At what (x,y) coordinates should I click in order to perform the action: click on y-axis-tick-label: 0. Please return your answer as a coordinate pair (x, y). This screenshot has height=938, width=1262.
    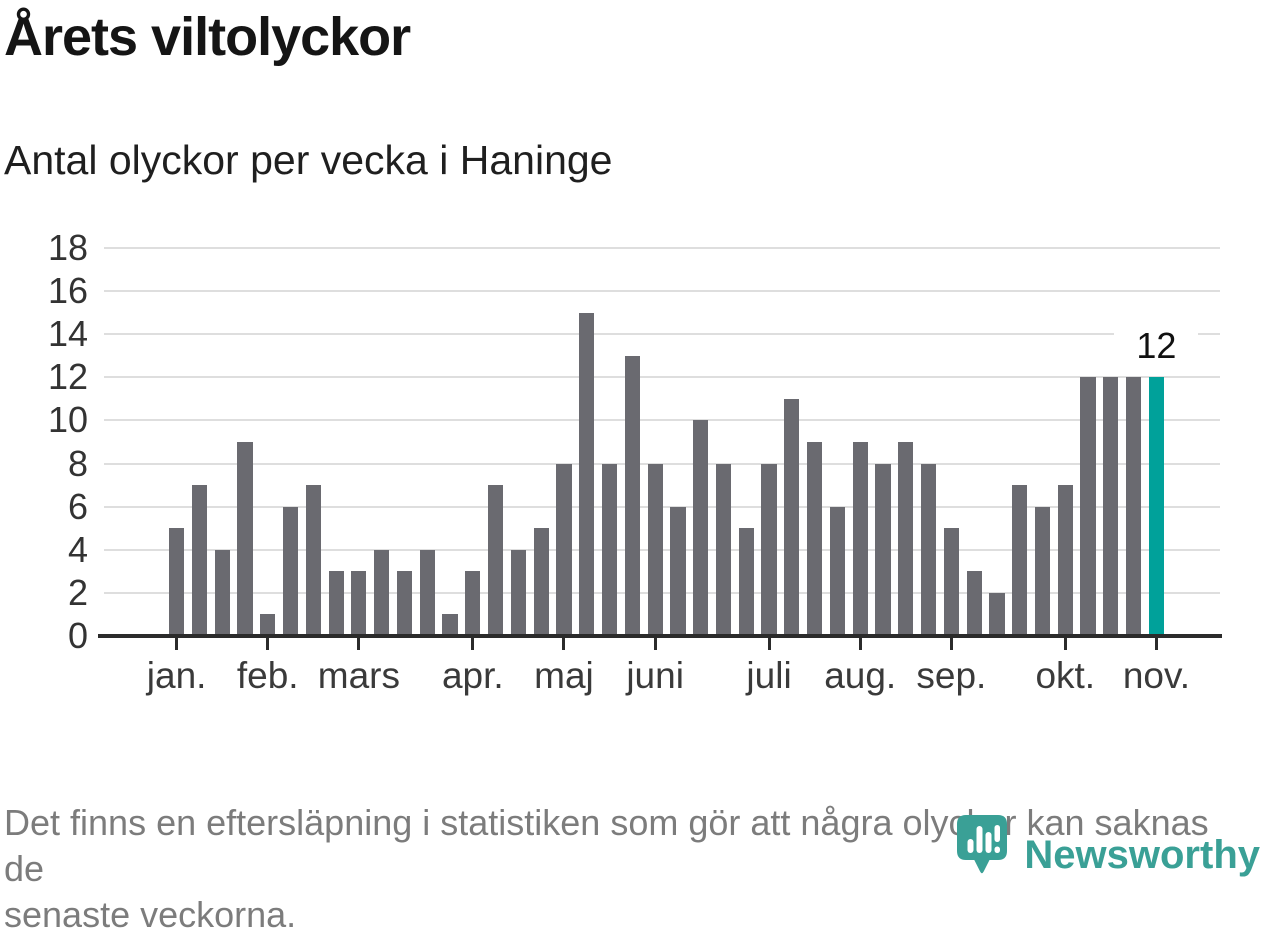
    Looking at the image, I should click on (77, 635).